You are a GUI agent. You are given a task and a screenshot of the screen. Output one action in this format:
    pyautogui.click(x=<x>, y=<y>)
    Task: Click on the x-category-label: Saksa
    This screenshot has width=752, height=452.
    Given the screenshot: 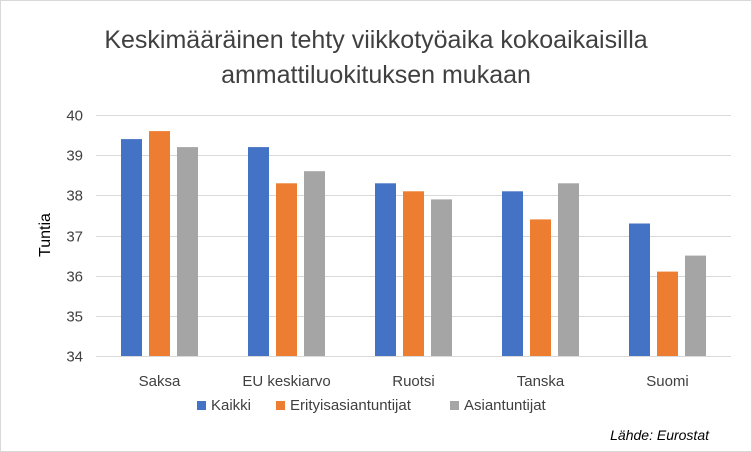 What is the action you would take?
    pyautogui.click(x=160, y=381)
    